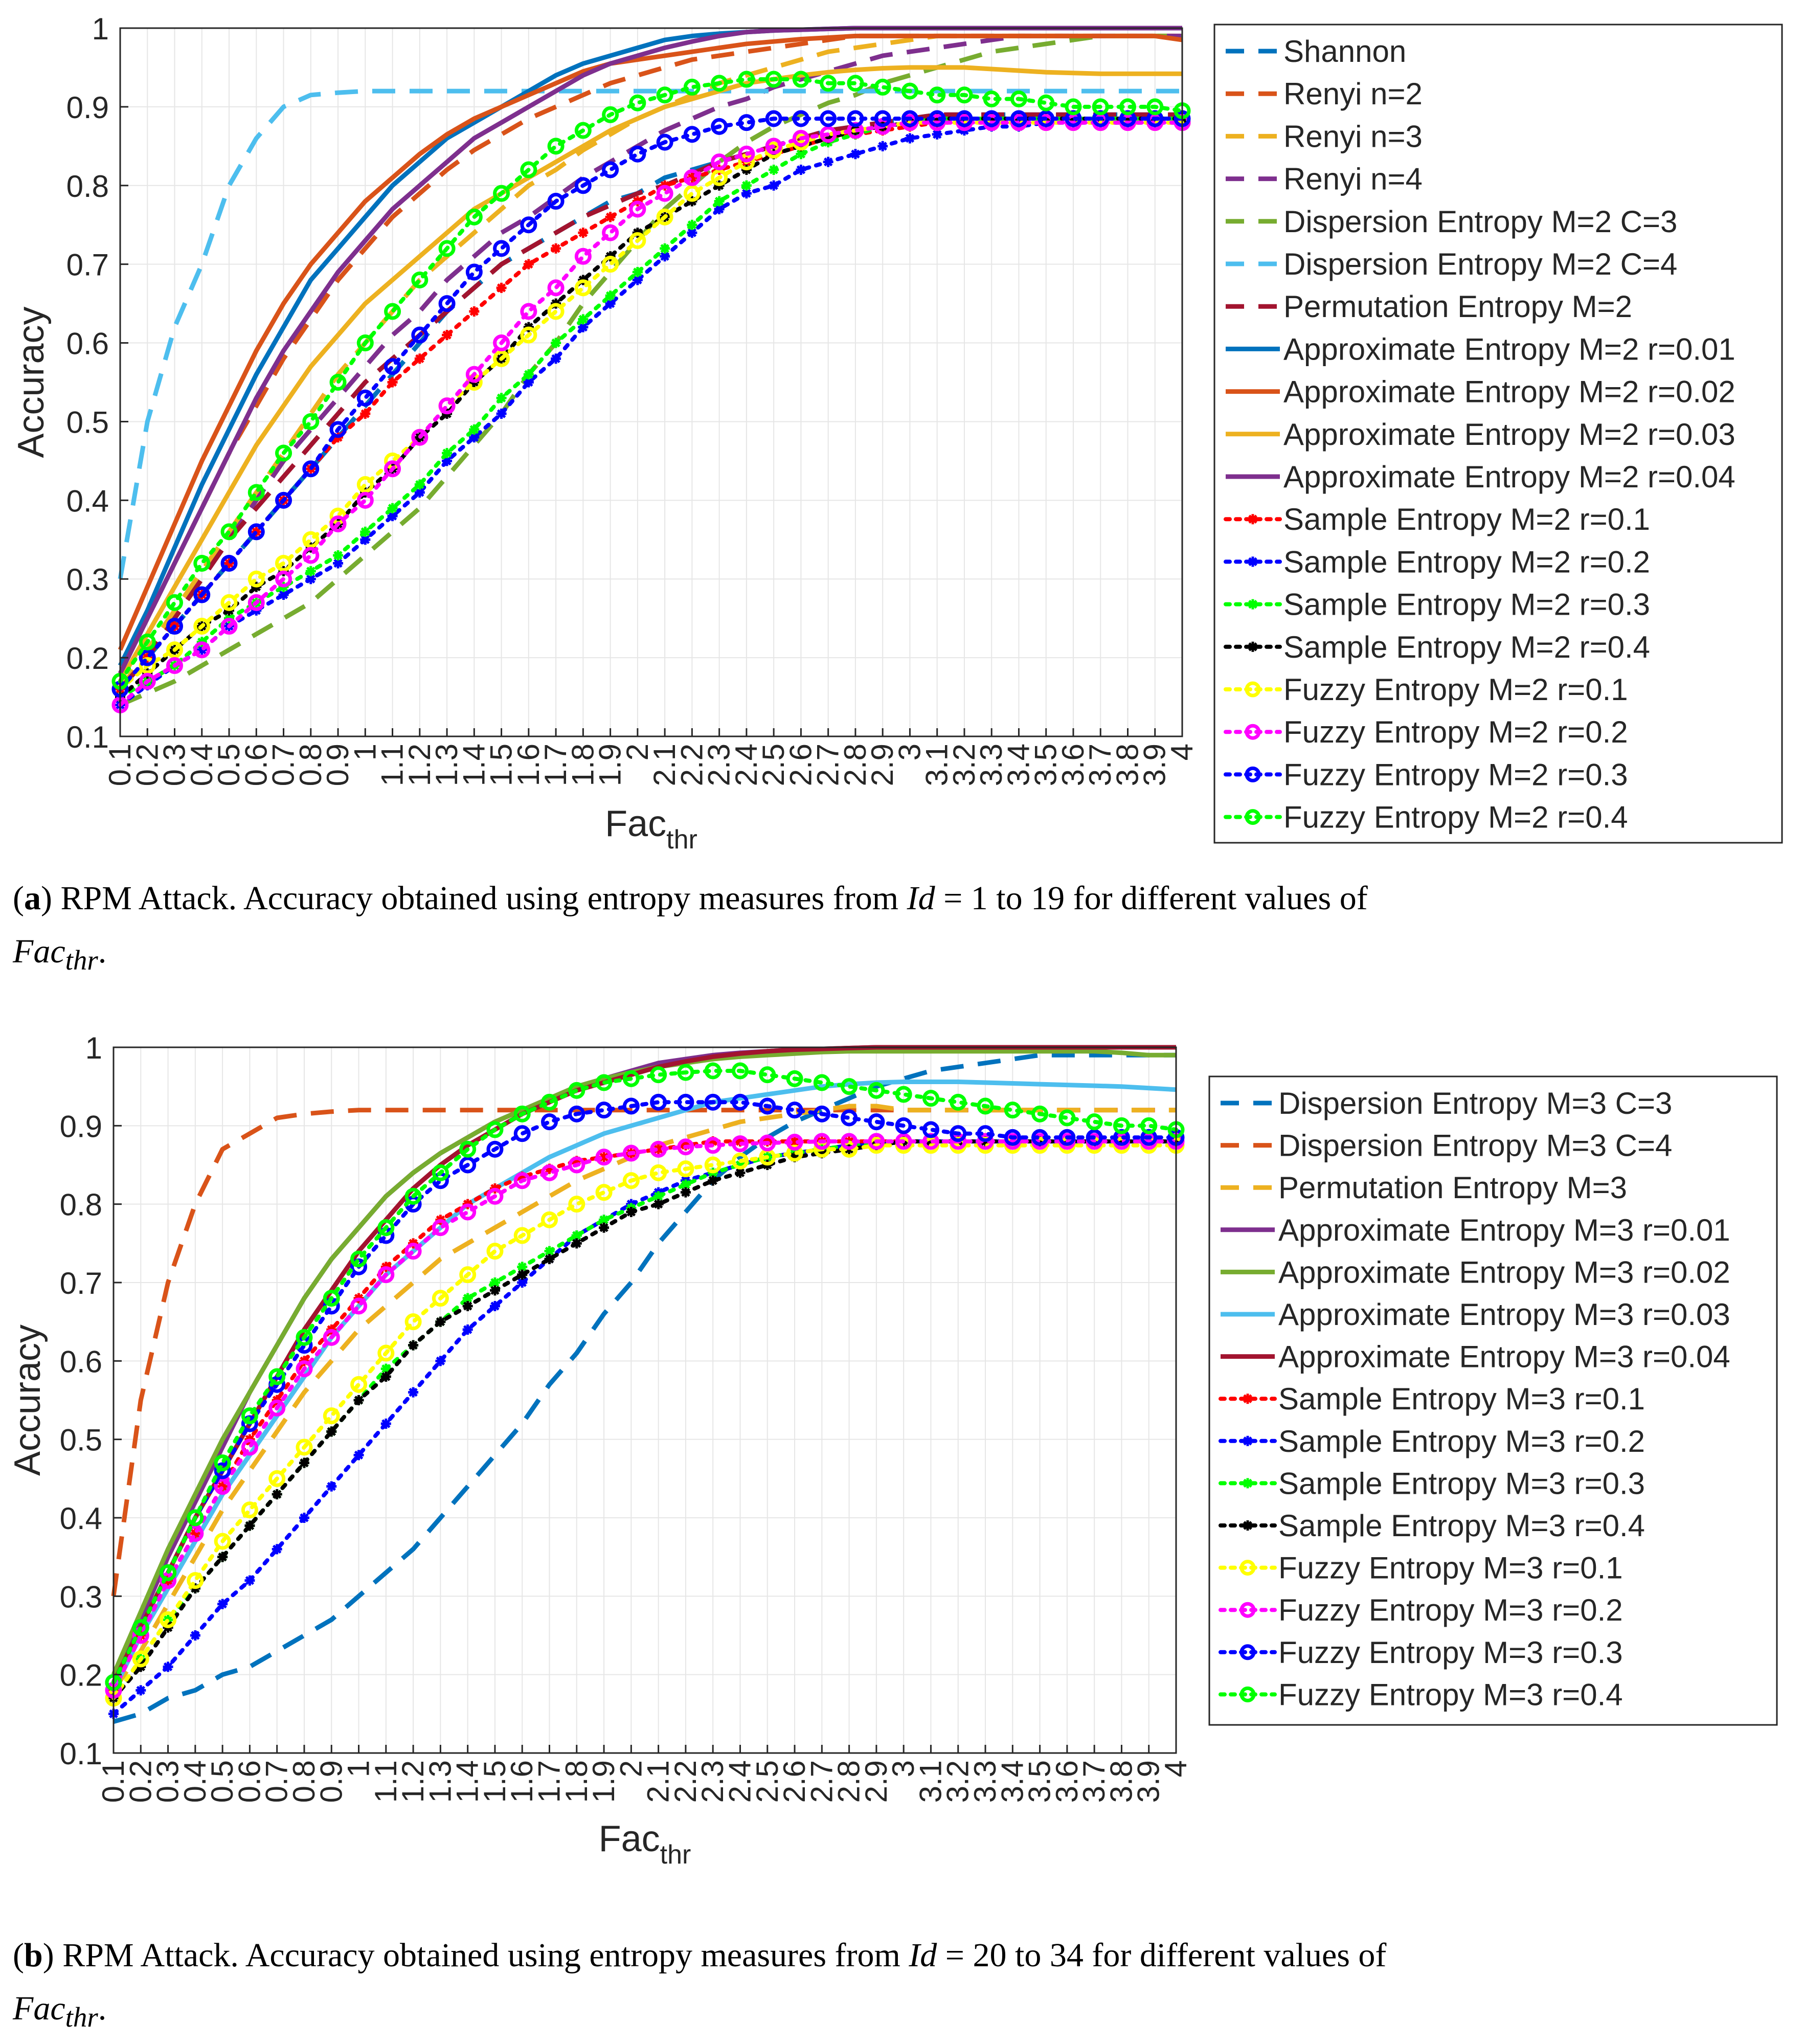 The width and height of the screenshot is (1804, 2044). Describe the element at coordinates (1475, 1146) in the screenshot. I see `legend-label: Dispersion Entropy M=3 C=4` at that location.